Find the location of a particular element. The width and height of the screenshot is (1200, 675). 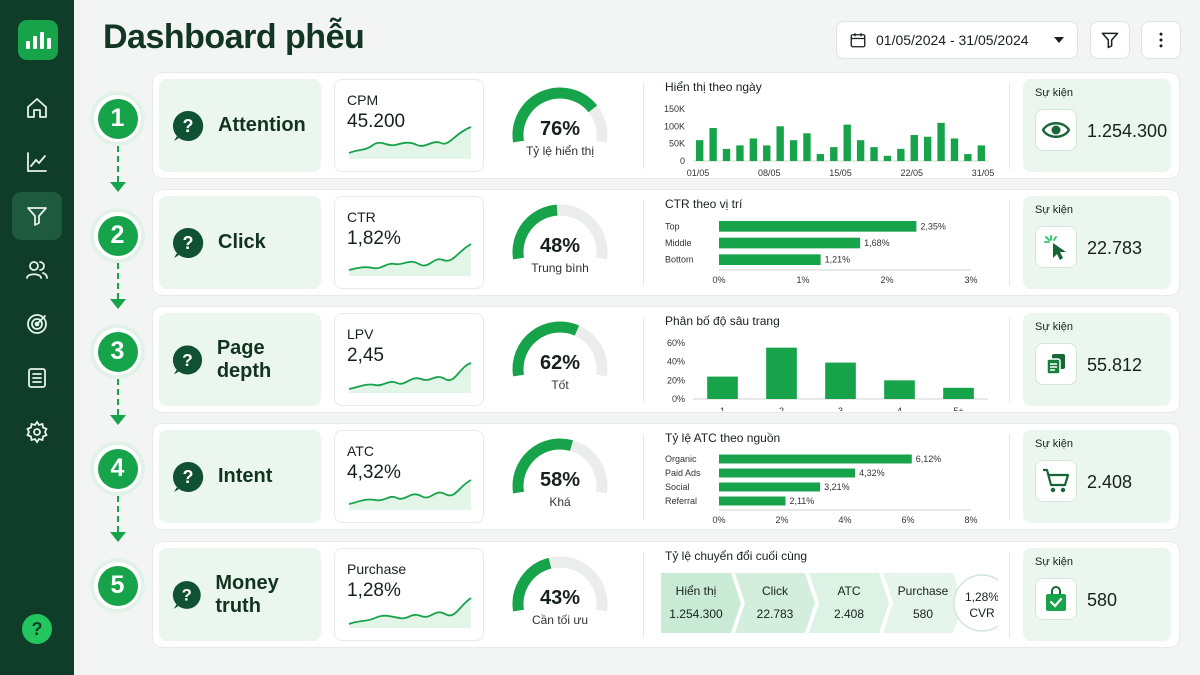

chart-title: Tỷ lệ ATC theo nguồn is located at coordinates (722, 438).